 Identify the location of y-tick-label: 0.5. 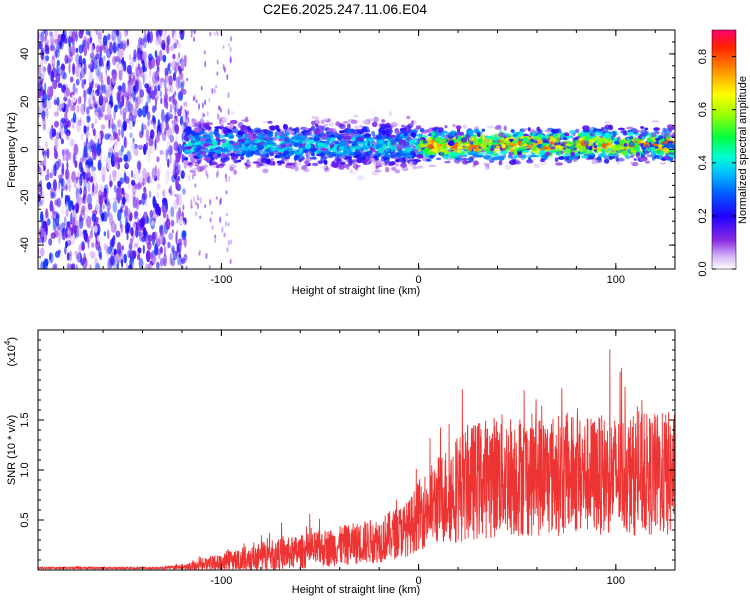
(25, 519).